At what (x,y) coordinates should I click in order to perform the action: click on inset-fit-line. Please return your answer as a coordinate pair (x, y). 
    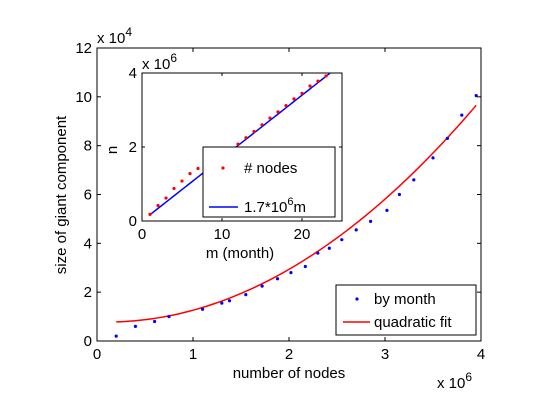
    Looking at the image, I should click on (240, 144).